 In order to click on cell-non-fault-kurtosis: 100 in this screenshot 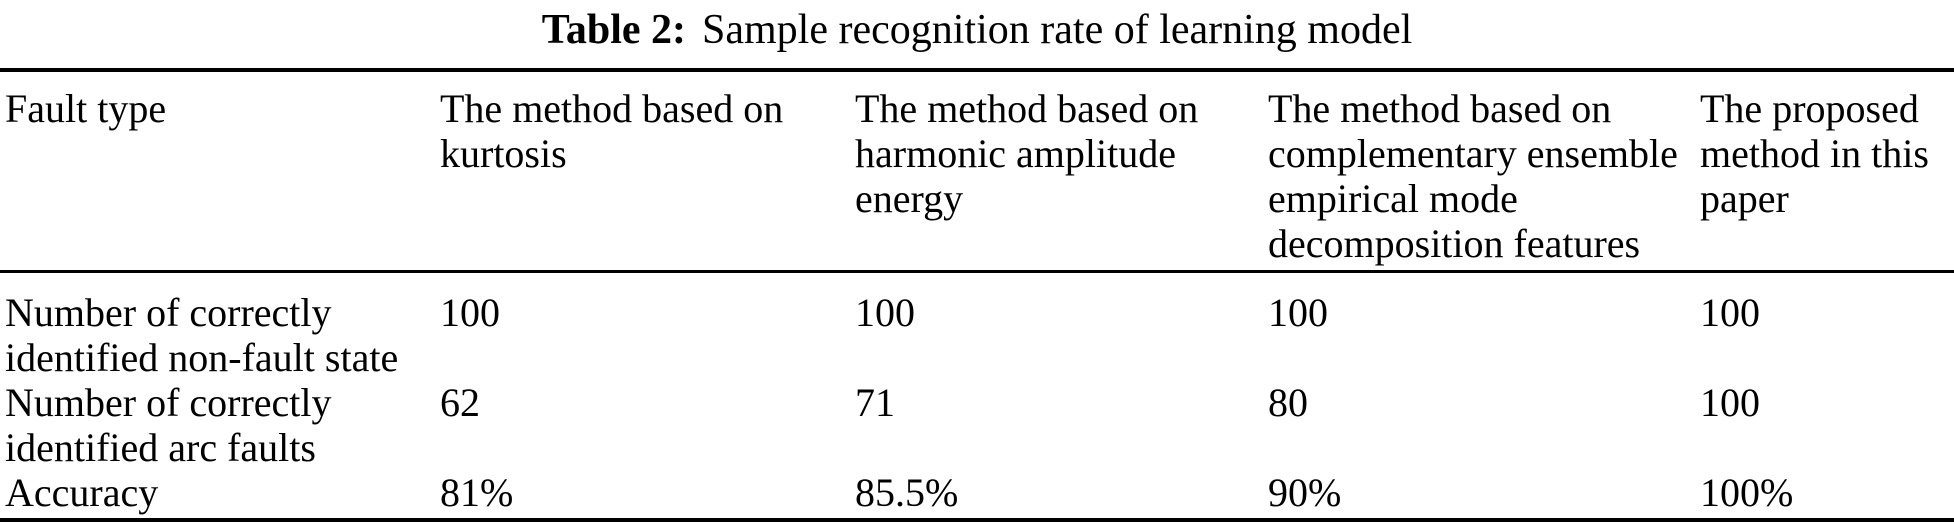, I will do `click(470, 312)`.